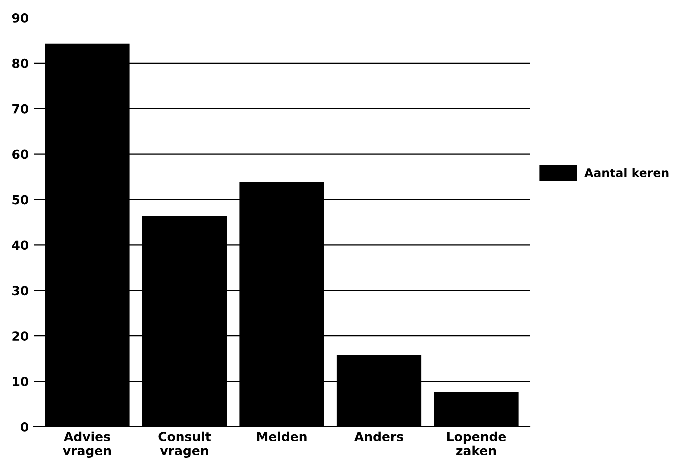 The width and height of the screenshot is (697, 468). What do you see at coordinates (185, 445) in the screenshot?
I see `x-tick-label: Consult vragen` at bounding box center [185, 445].